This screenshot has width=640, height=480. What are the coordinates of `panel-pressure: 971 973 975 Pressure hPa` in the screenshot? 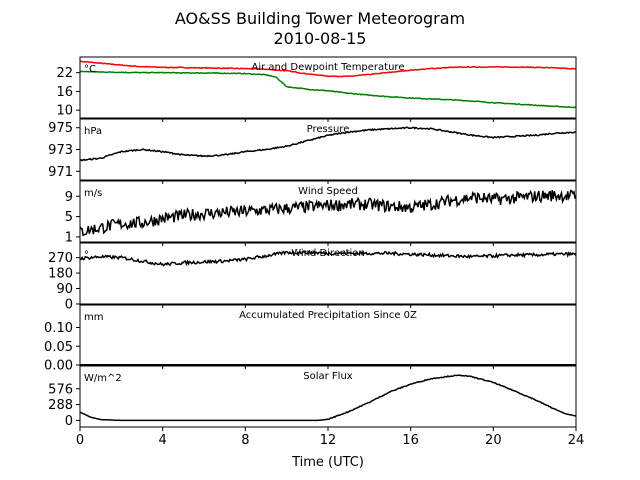 It's located at (312, 151).